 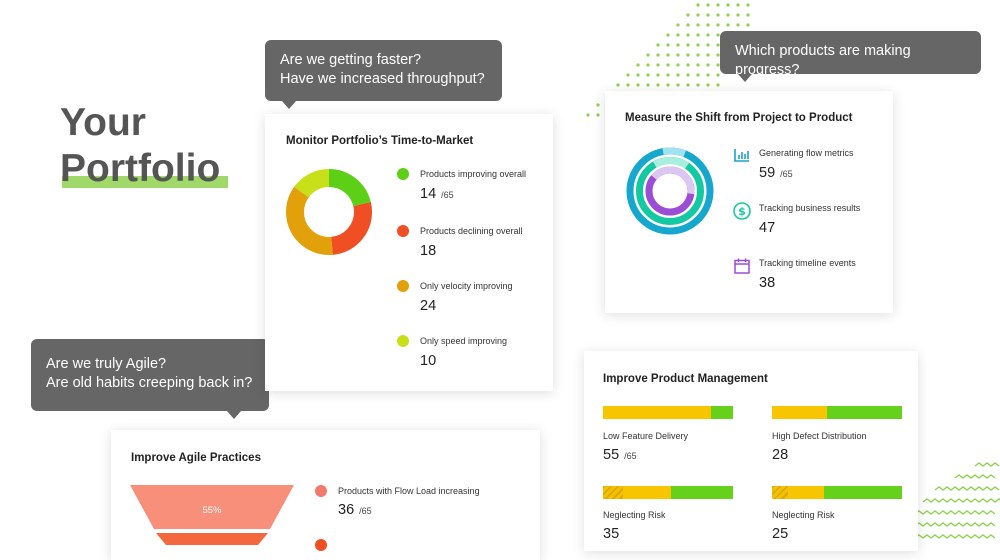 What do you see at coordinates (144, 146) in the screenshot?
I see `hero-heading: Your Portfolio` at bounding box center [144, 146].